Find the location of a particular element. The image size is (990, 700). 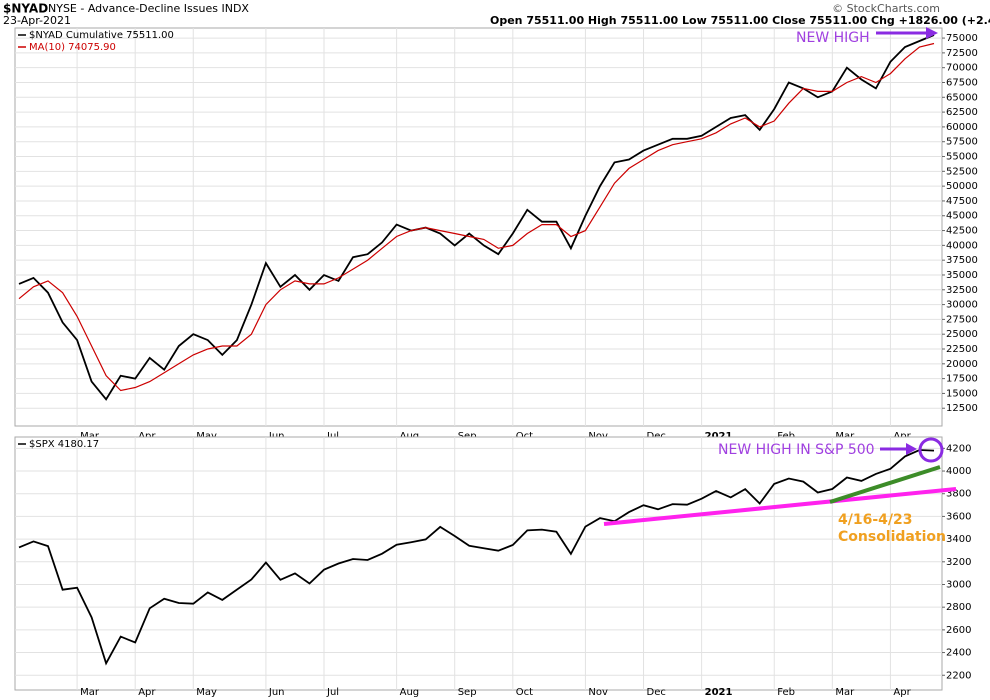

x-tick-label: Oct is located at coordinates (524, 692).